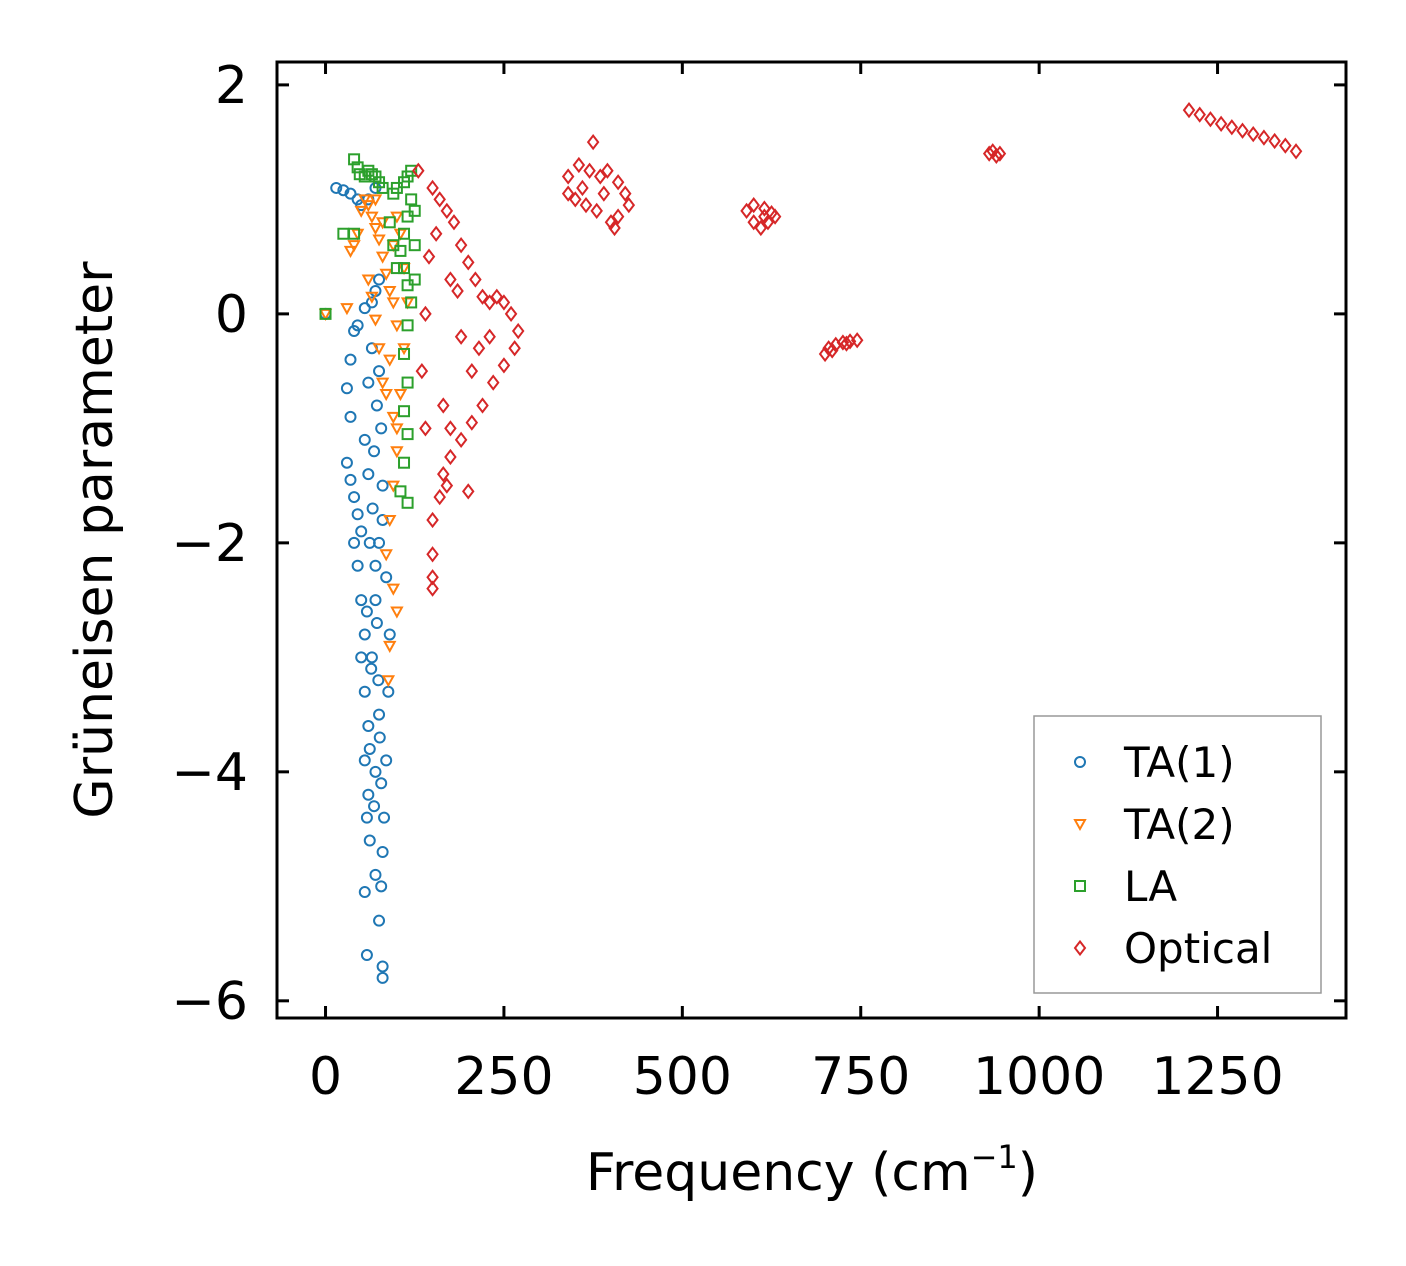  What do you see at coordinates (209, 1002) in the screenshot?
I see `y-tick-label: −6` at bounding box center [209, 1002].